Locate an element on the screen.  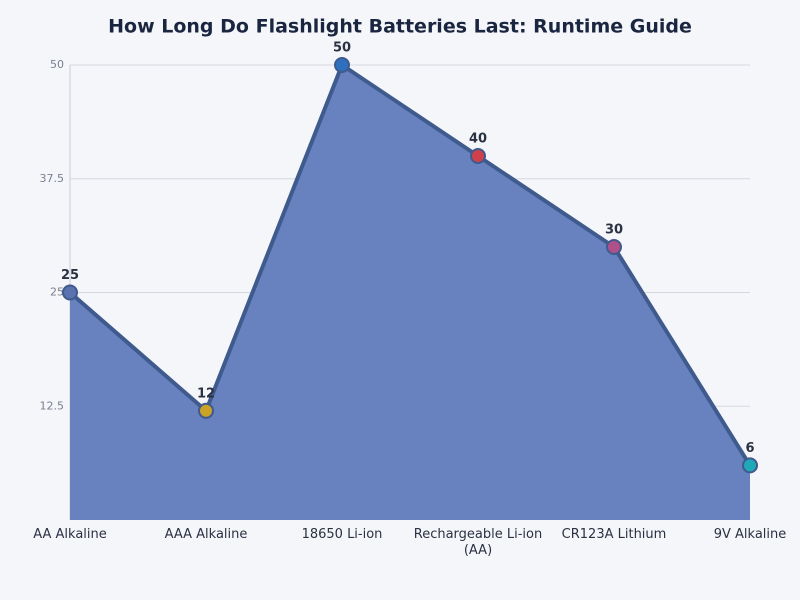
value-label: 12 is located at coordinates (206, 393).